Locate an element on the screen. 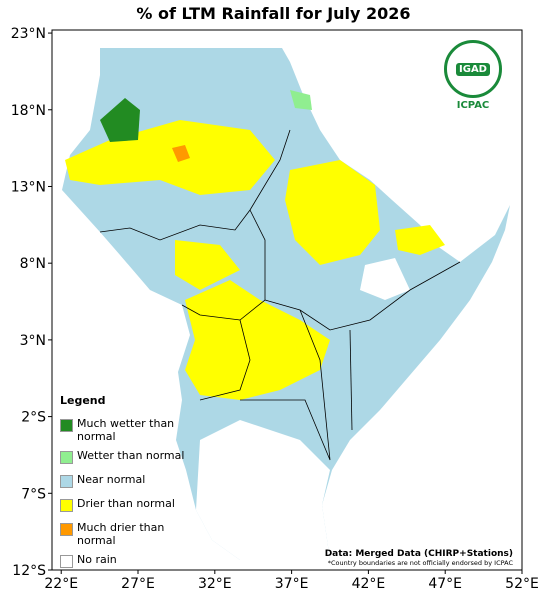  legend-label: Drier than normal is located at coordinates (126, 503).